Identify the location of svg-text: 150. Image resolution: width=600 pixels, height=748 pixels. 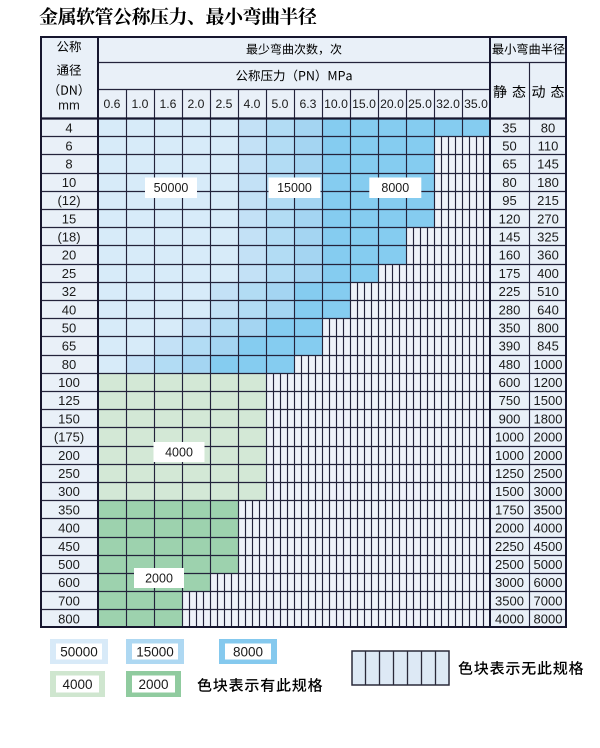
(69, 418).